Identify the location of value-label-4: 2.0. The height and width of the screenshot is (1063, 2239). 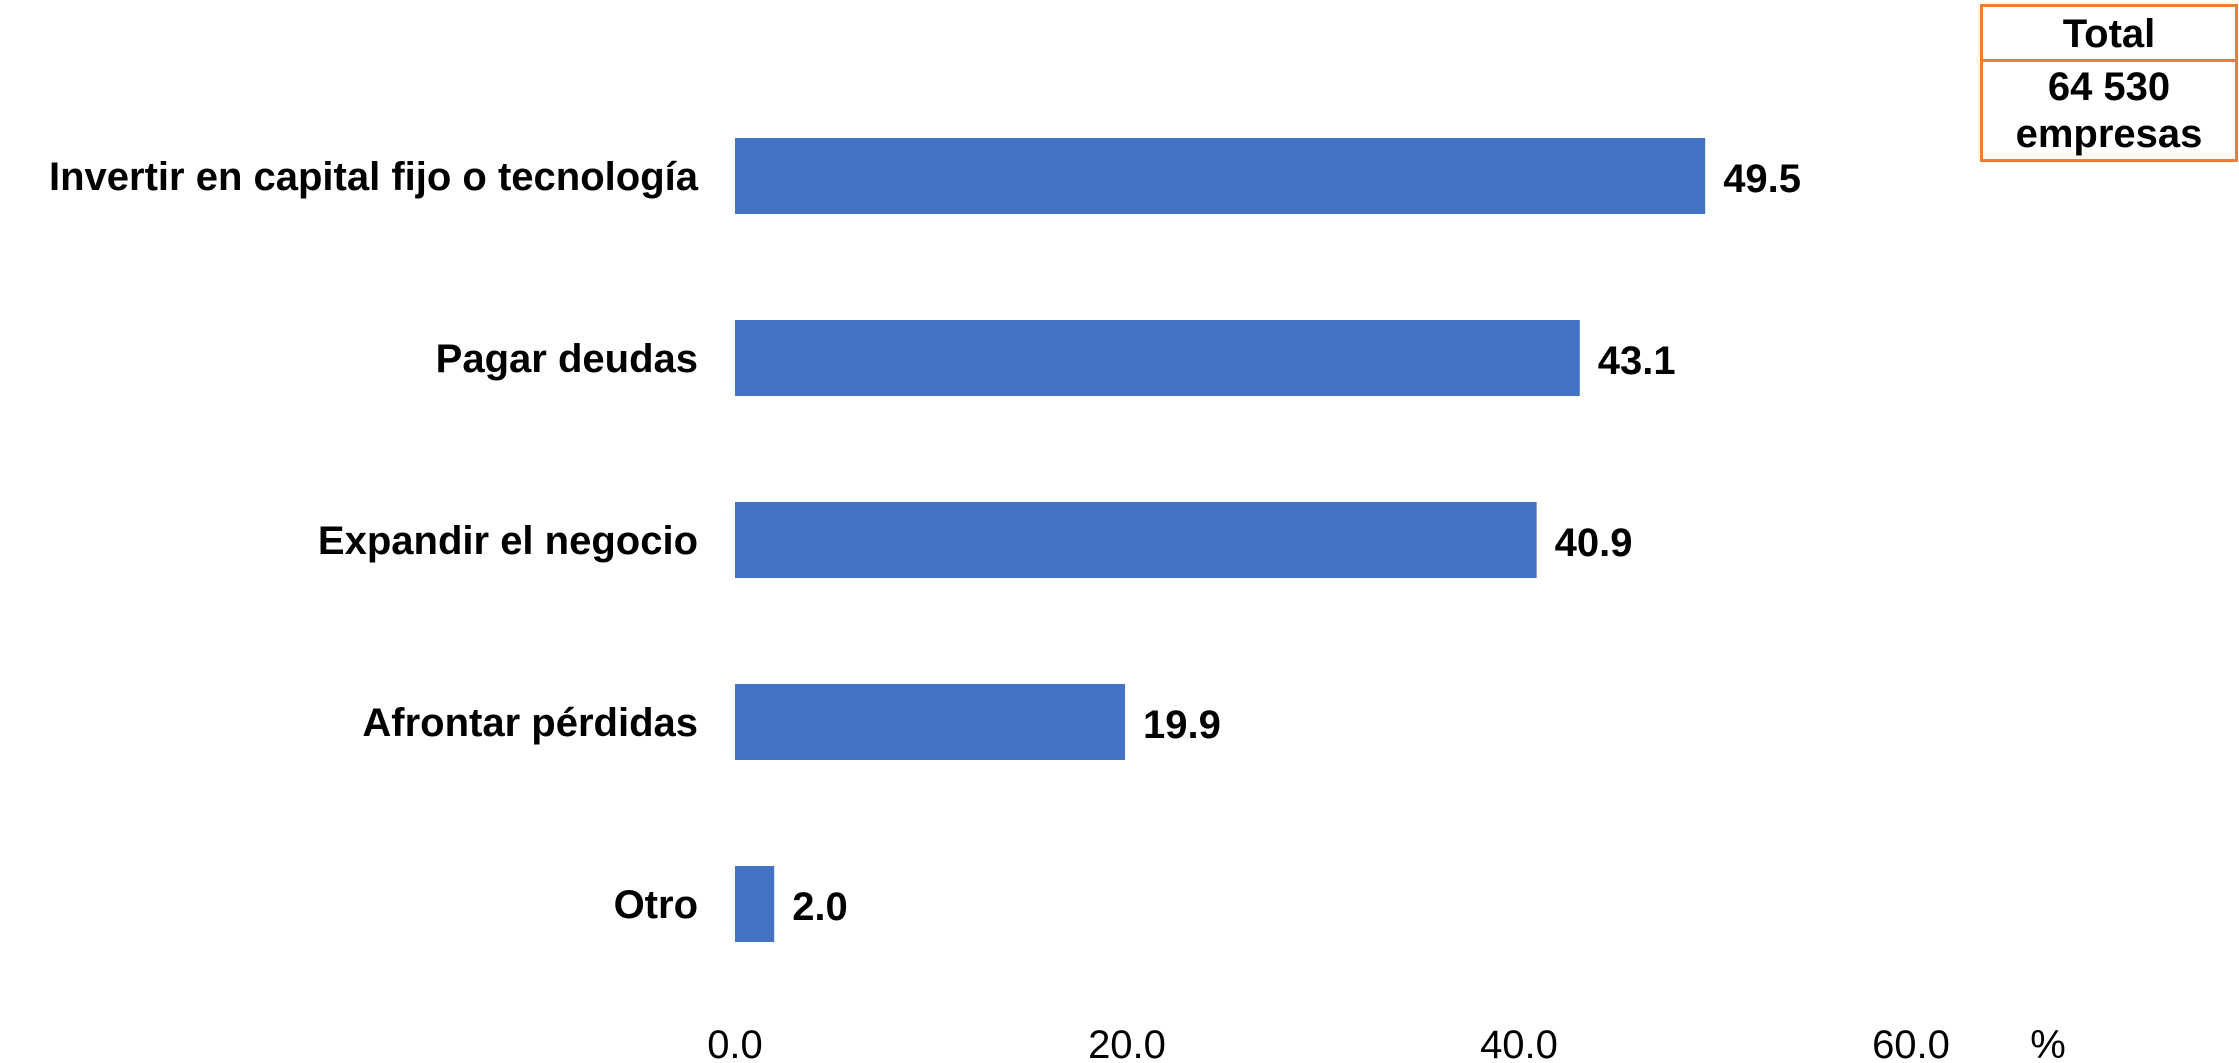
(820, 907).